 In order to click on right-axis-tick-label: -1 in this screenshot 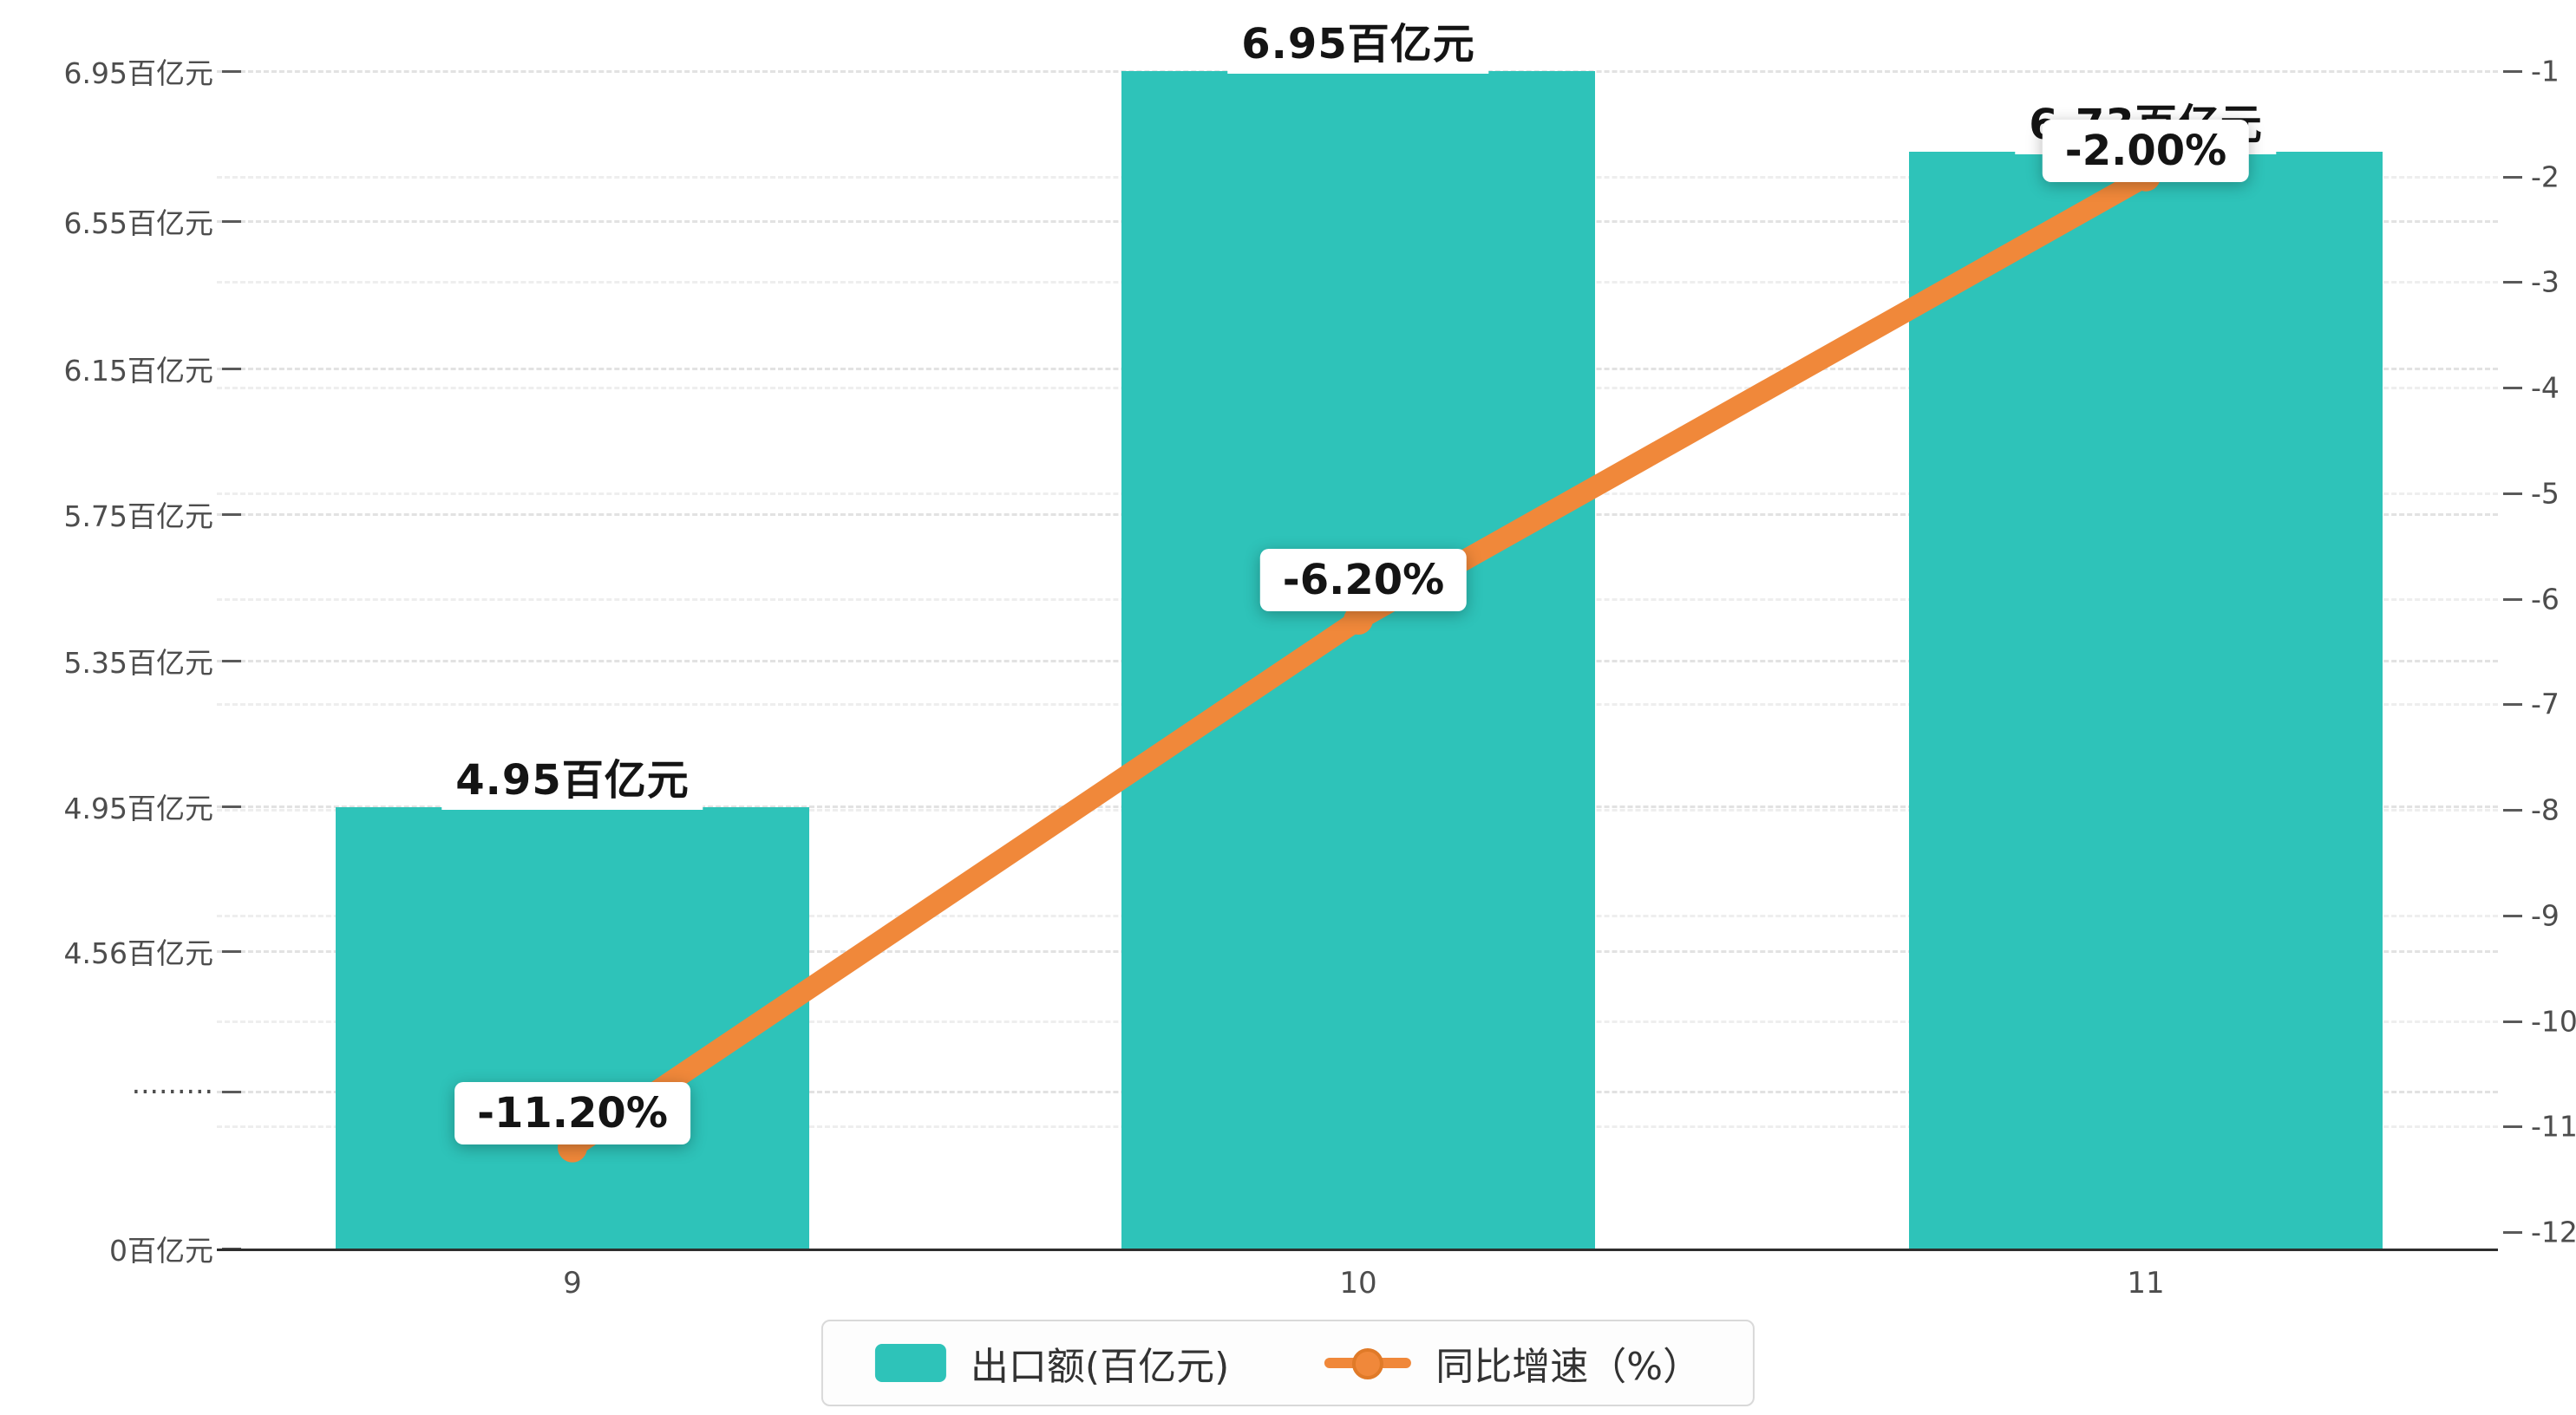, I will do `click(2545, 71)`.